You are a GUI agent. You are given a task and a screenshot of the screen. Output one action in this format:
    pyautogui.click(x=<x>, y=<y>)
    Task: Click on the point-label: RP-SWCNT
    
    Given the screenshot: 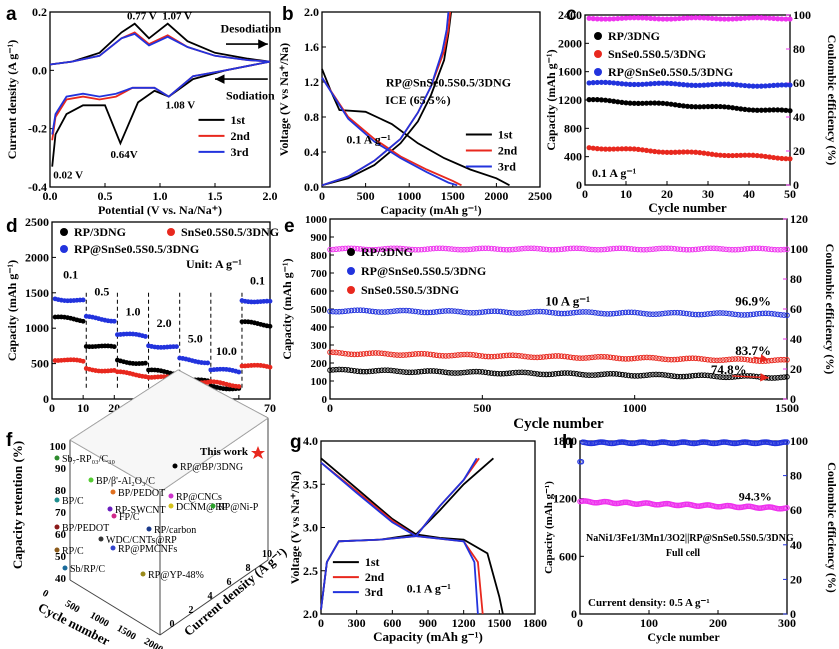 What is the action you would take?
    pyautogui.click(x=140, y=510)
    